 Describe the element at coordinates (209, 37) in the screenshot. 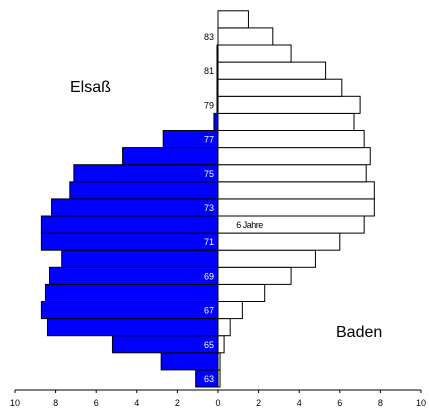

I see `age-label-83: 83` at that location.